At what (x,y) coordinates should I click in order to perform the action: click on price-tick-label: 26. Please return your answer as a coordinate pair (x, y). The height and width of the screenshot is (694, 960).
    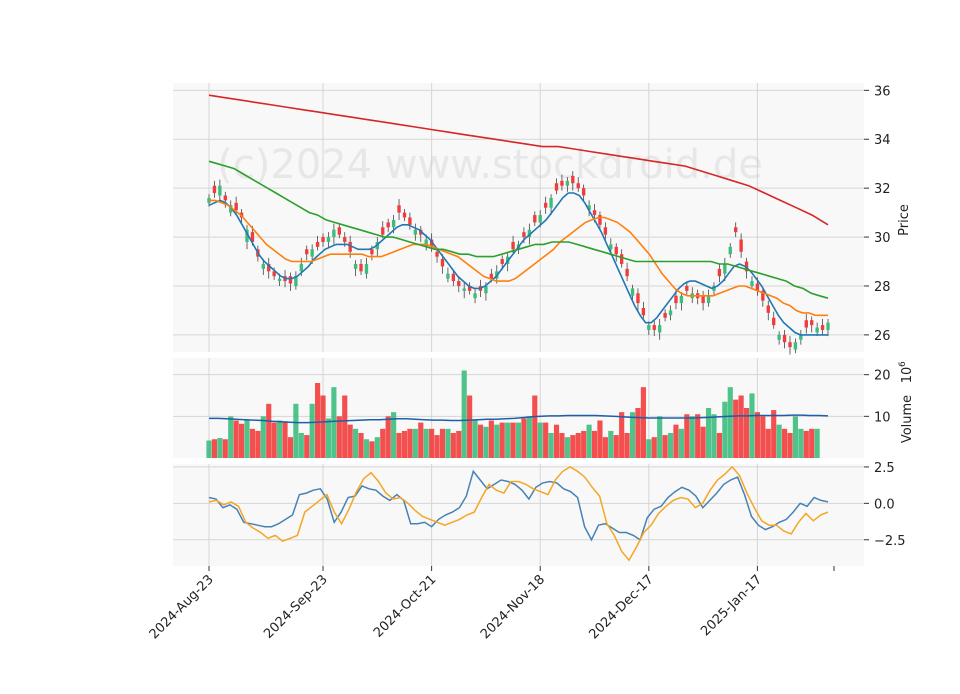
    Looking at the image, I should click on (882, 336).